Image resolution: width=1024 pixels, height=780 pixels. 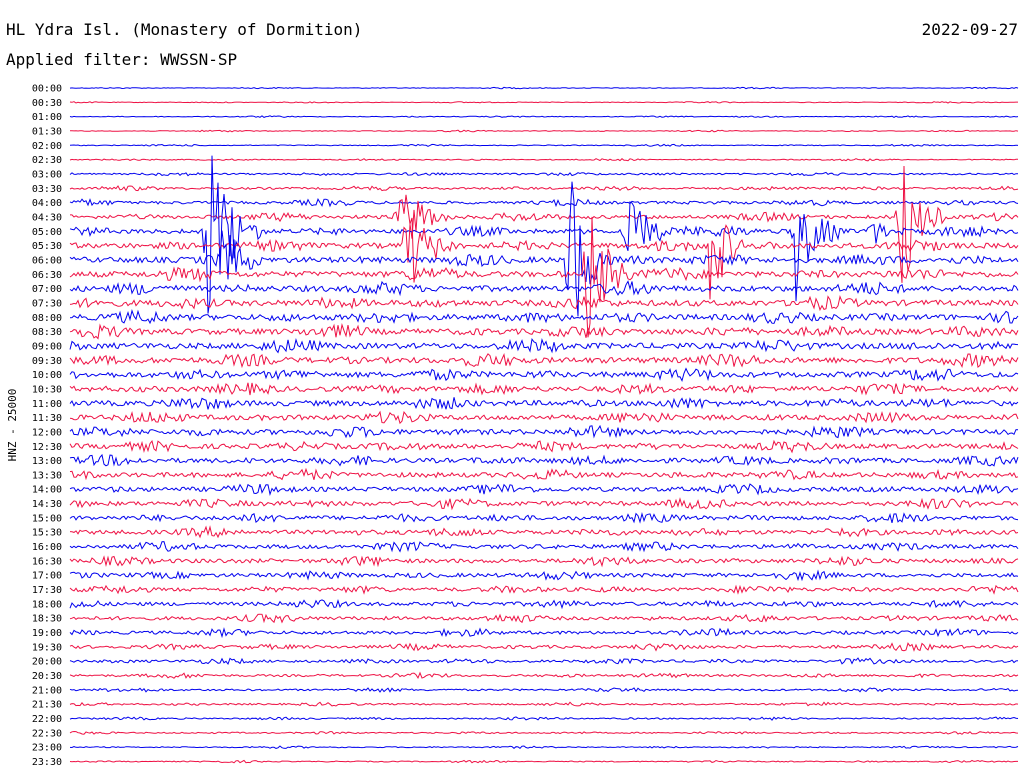 I want to click on row-time-label: 20:30, so click(x=47, y=676).